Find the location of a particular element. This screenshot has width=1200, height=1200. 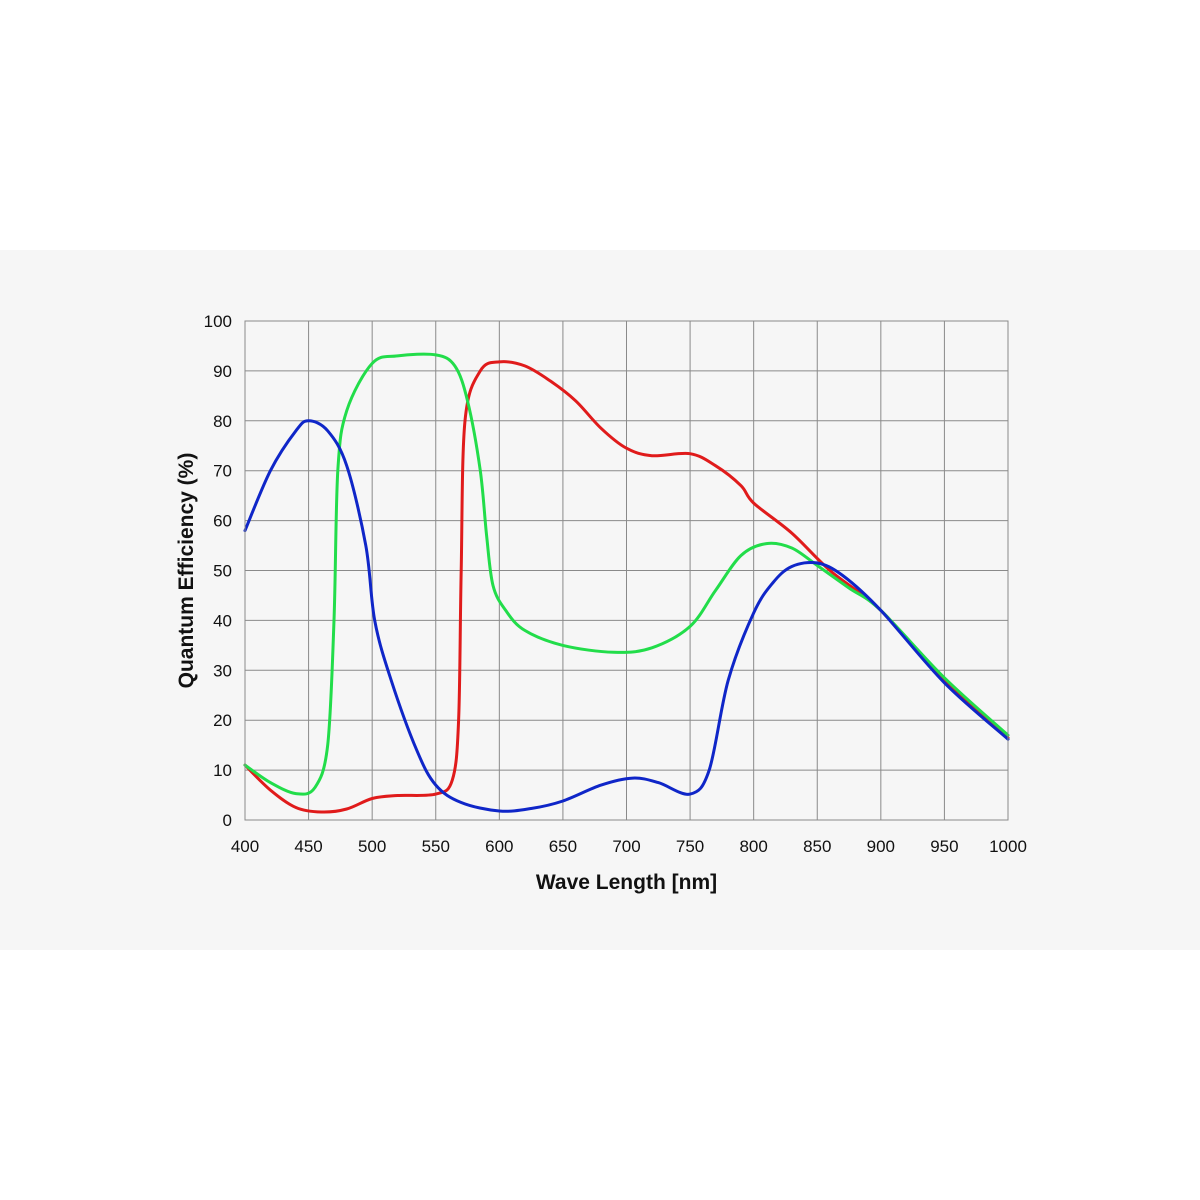

x-tick-label: 700 is located at coordinates (626, 846).